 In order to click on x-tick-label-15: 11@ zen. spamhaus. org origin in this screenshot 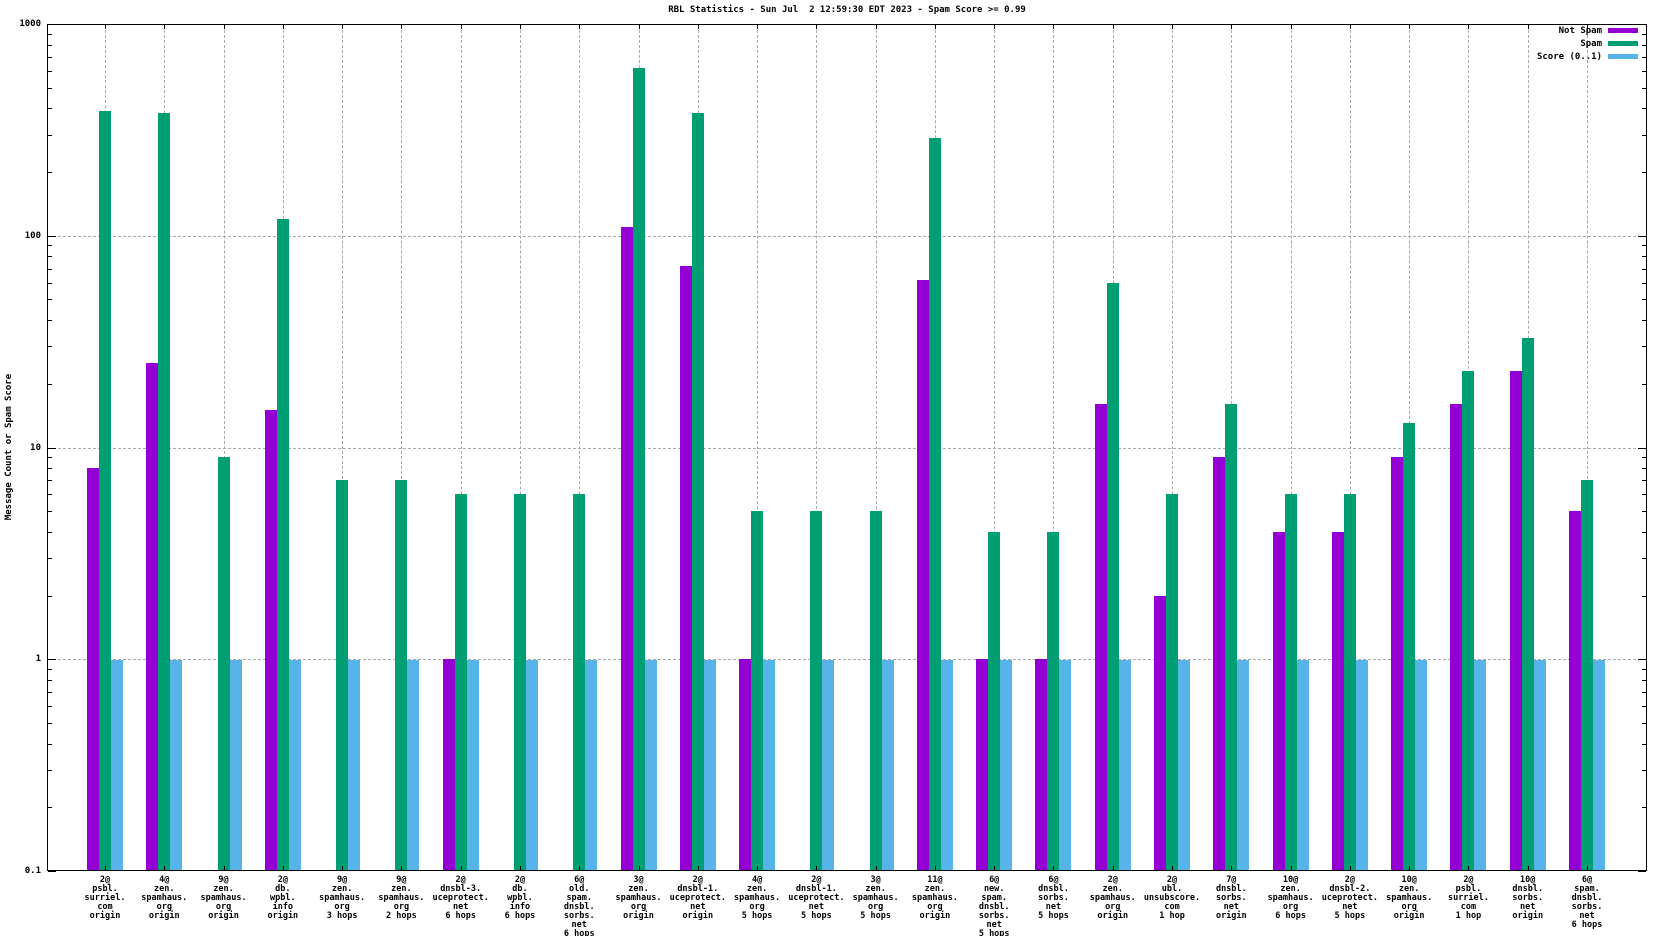, I will do `click(934, 898)`.